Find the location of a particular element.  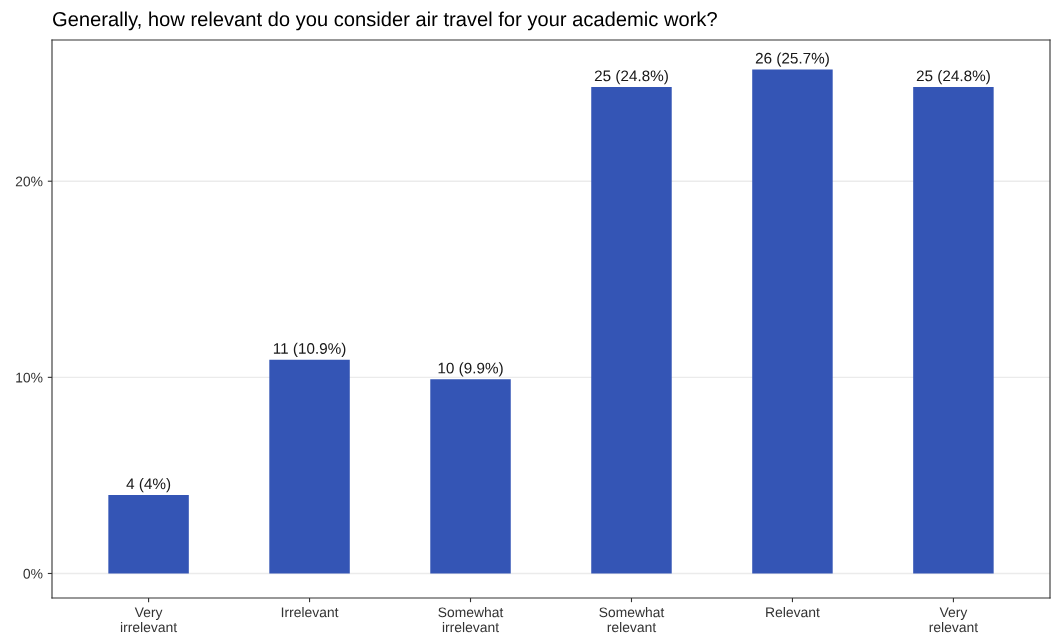

x-tick-label: Very irrelevant is located at coordinates (149, 620).